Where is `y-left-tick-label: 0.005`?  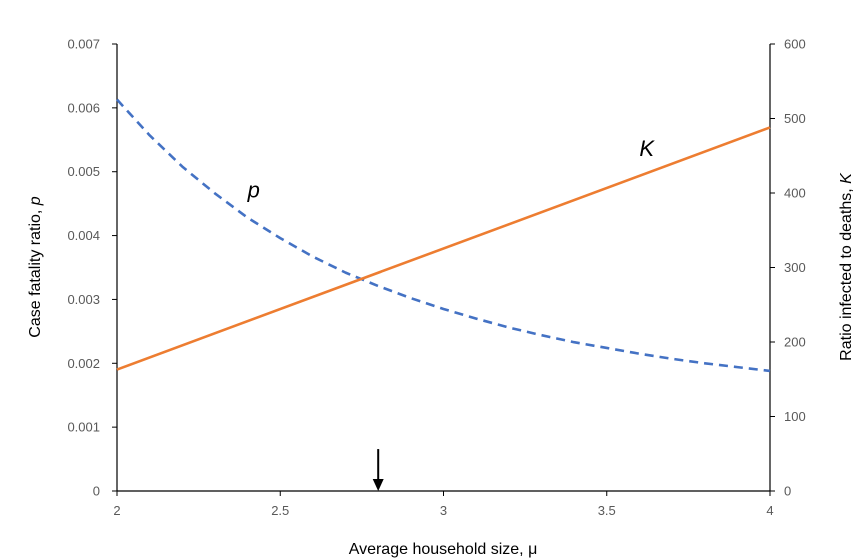 y-left-tick-label: 0.005 is located at coordinates (83, 171).